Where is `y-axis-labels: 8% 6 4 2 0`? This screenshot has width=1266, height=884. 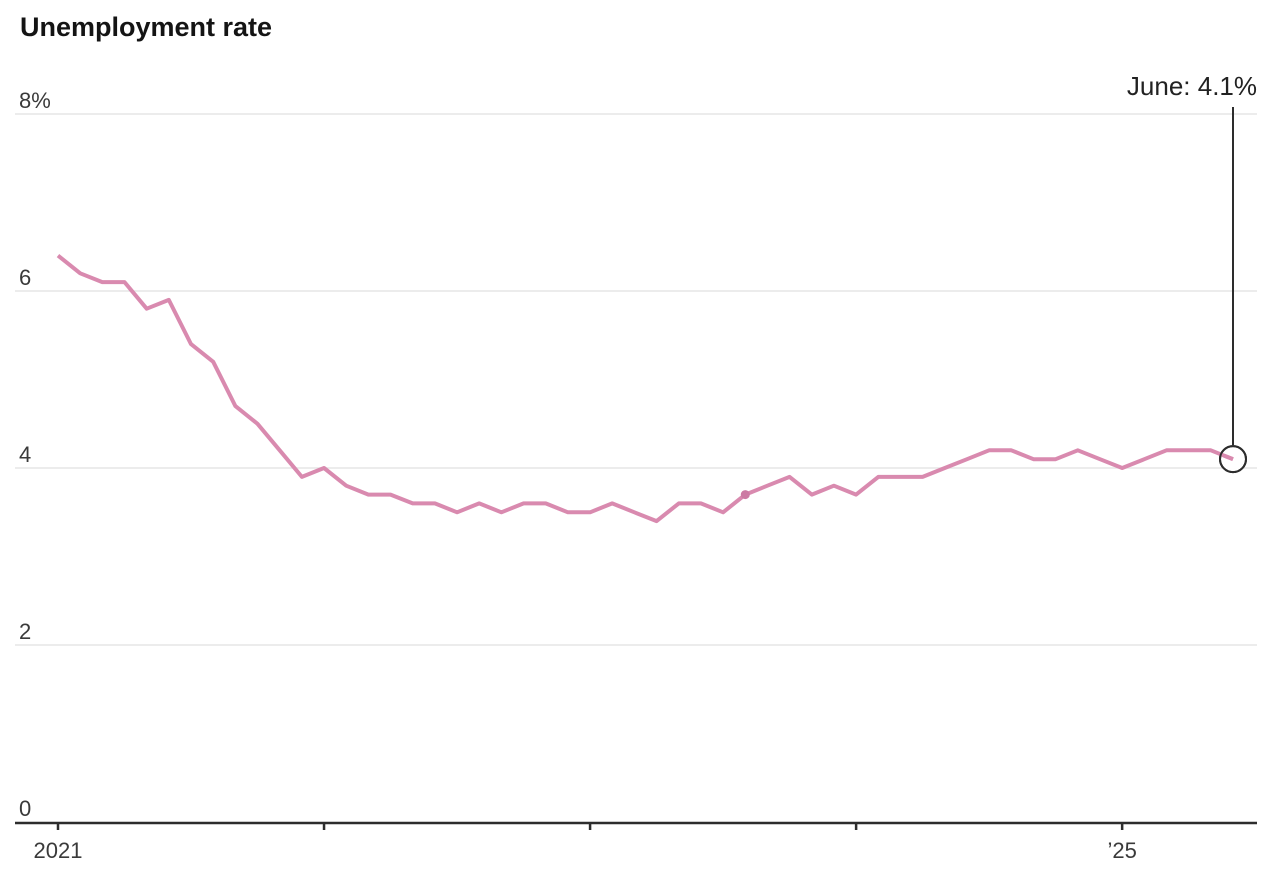
y-axis-labels: 8% 6 4 2 0 is located at coordinates (35, 454).